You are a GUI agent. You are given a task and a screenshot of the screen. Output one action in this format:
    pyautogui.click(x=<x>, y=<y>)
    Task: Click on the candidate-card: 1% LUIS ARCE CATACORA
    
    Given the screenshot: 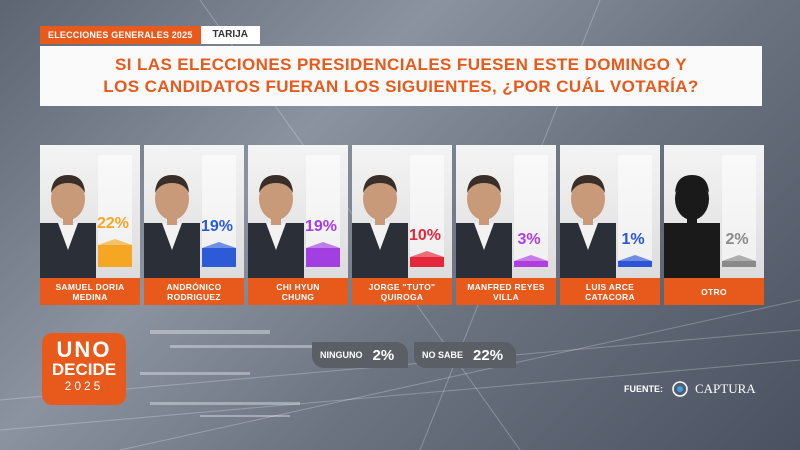 What is the action you would take?
    pyautogui.click(x=610, y=225)
    